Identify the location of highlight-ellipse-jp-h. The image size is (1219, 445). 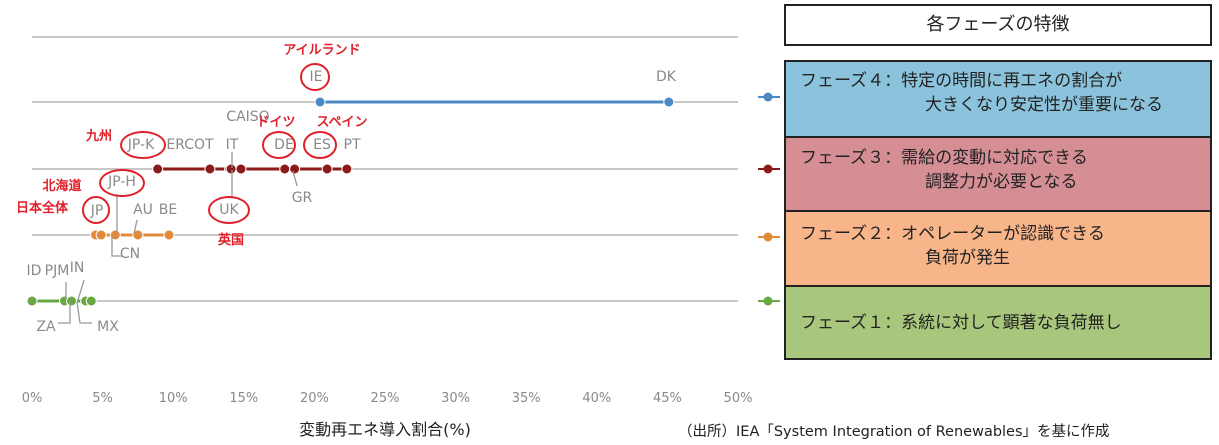
(122, 183).